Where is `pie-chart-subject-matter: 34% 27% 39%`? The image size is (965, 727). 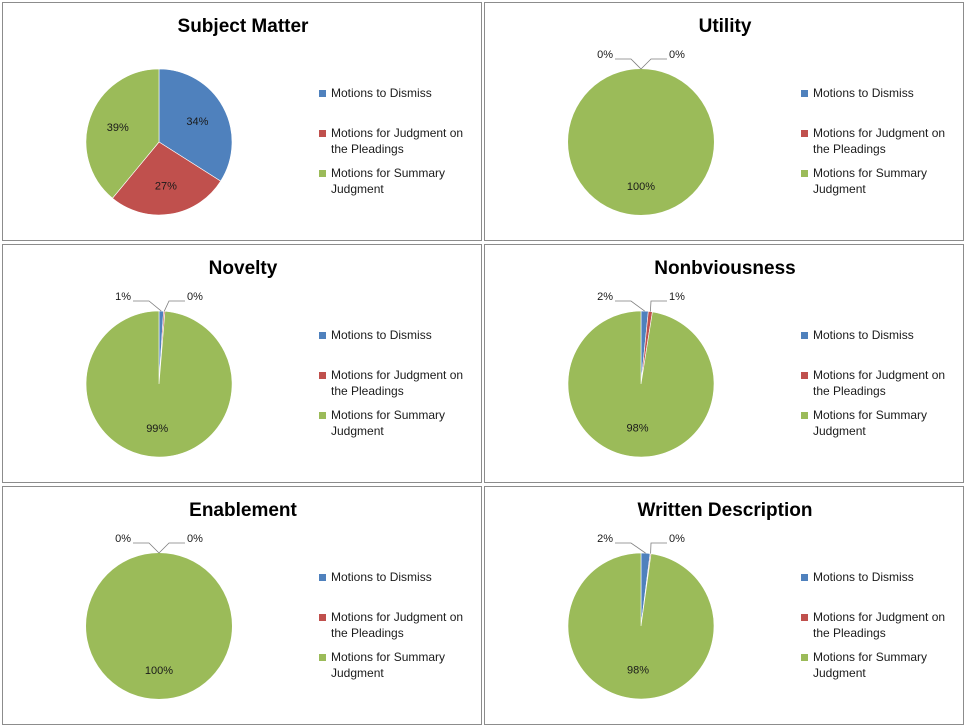
pie-chart-subject-matter: 34% 27% 39% is located at coordinates (159, 142).